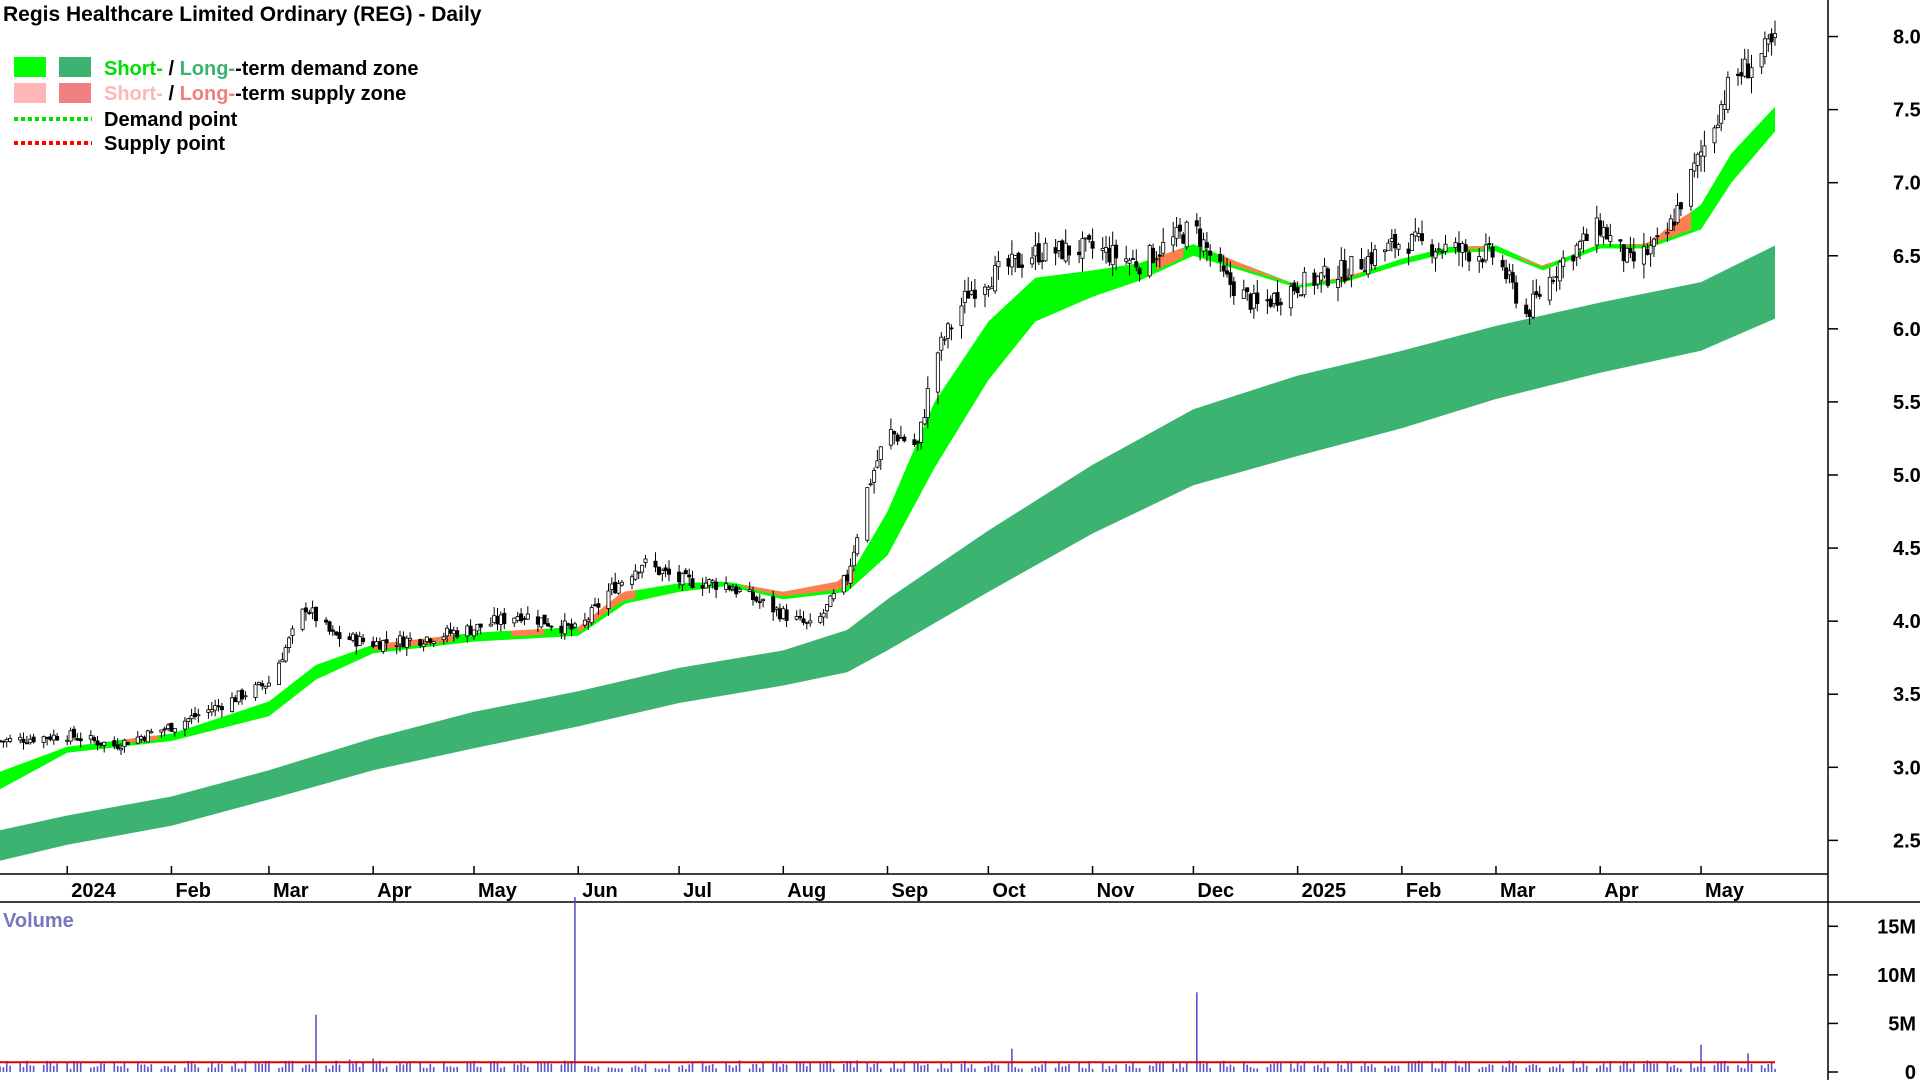 Image resolution: width=1920 pixels, height=1080 pixels. What do you see at coordinates (1906, 184) in the screenshot?
I see `price-tick-label: 7.0` at bounding box center [1906, 184].